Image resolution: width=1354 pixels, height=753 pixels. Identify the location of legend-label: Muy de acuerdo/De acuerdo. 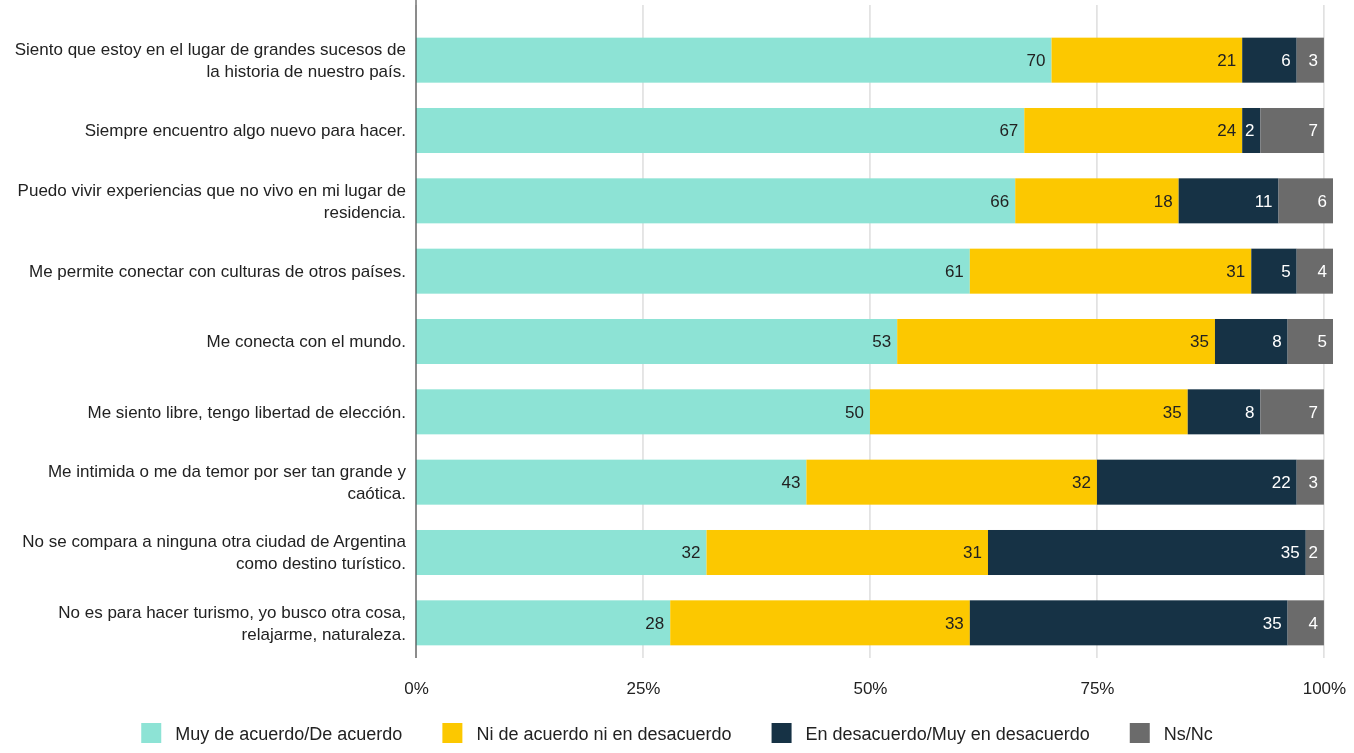
(289, 734).